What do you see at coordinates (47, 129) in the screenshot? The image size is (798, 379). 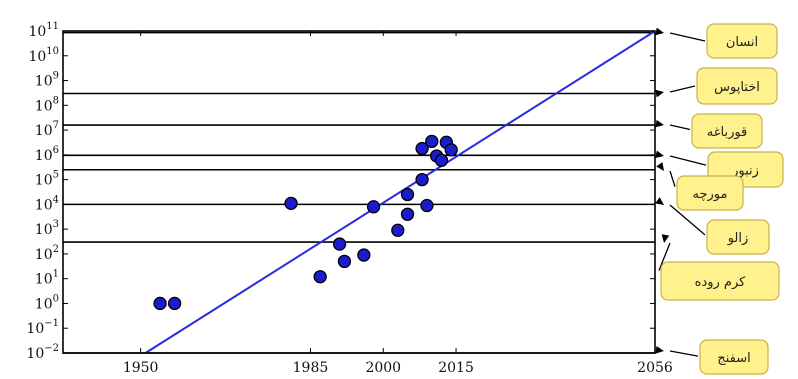 I see `y-tick-label: 10⁷` at bounding box center [47, 129].